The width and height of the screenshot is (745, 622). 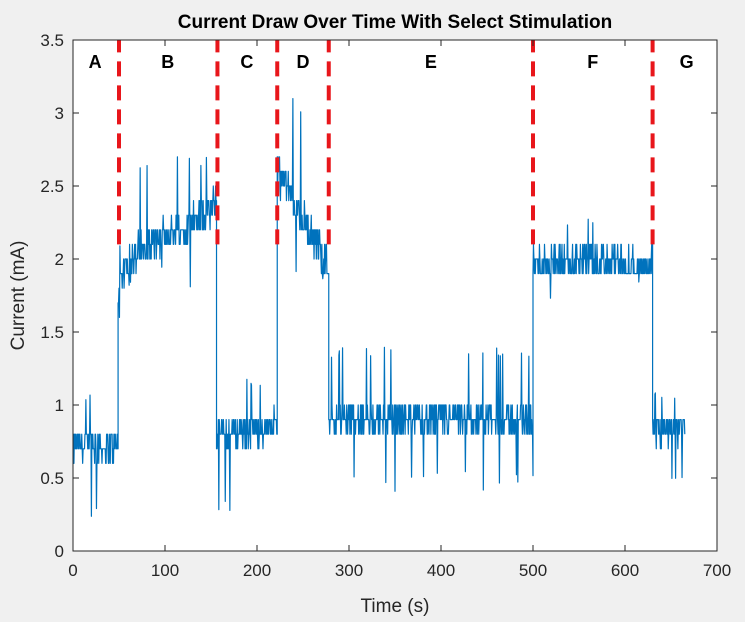 What do you see at coordinates (165, 570) in the screenshot?
I see `x-tick-label: 100` at bounding box center [165, 570].